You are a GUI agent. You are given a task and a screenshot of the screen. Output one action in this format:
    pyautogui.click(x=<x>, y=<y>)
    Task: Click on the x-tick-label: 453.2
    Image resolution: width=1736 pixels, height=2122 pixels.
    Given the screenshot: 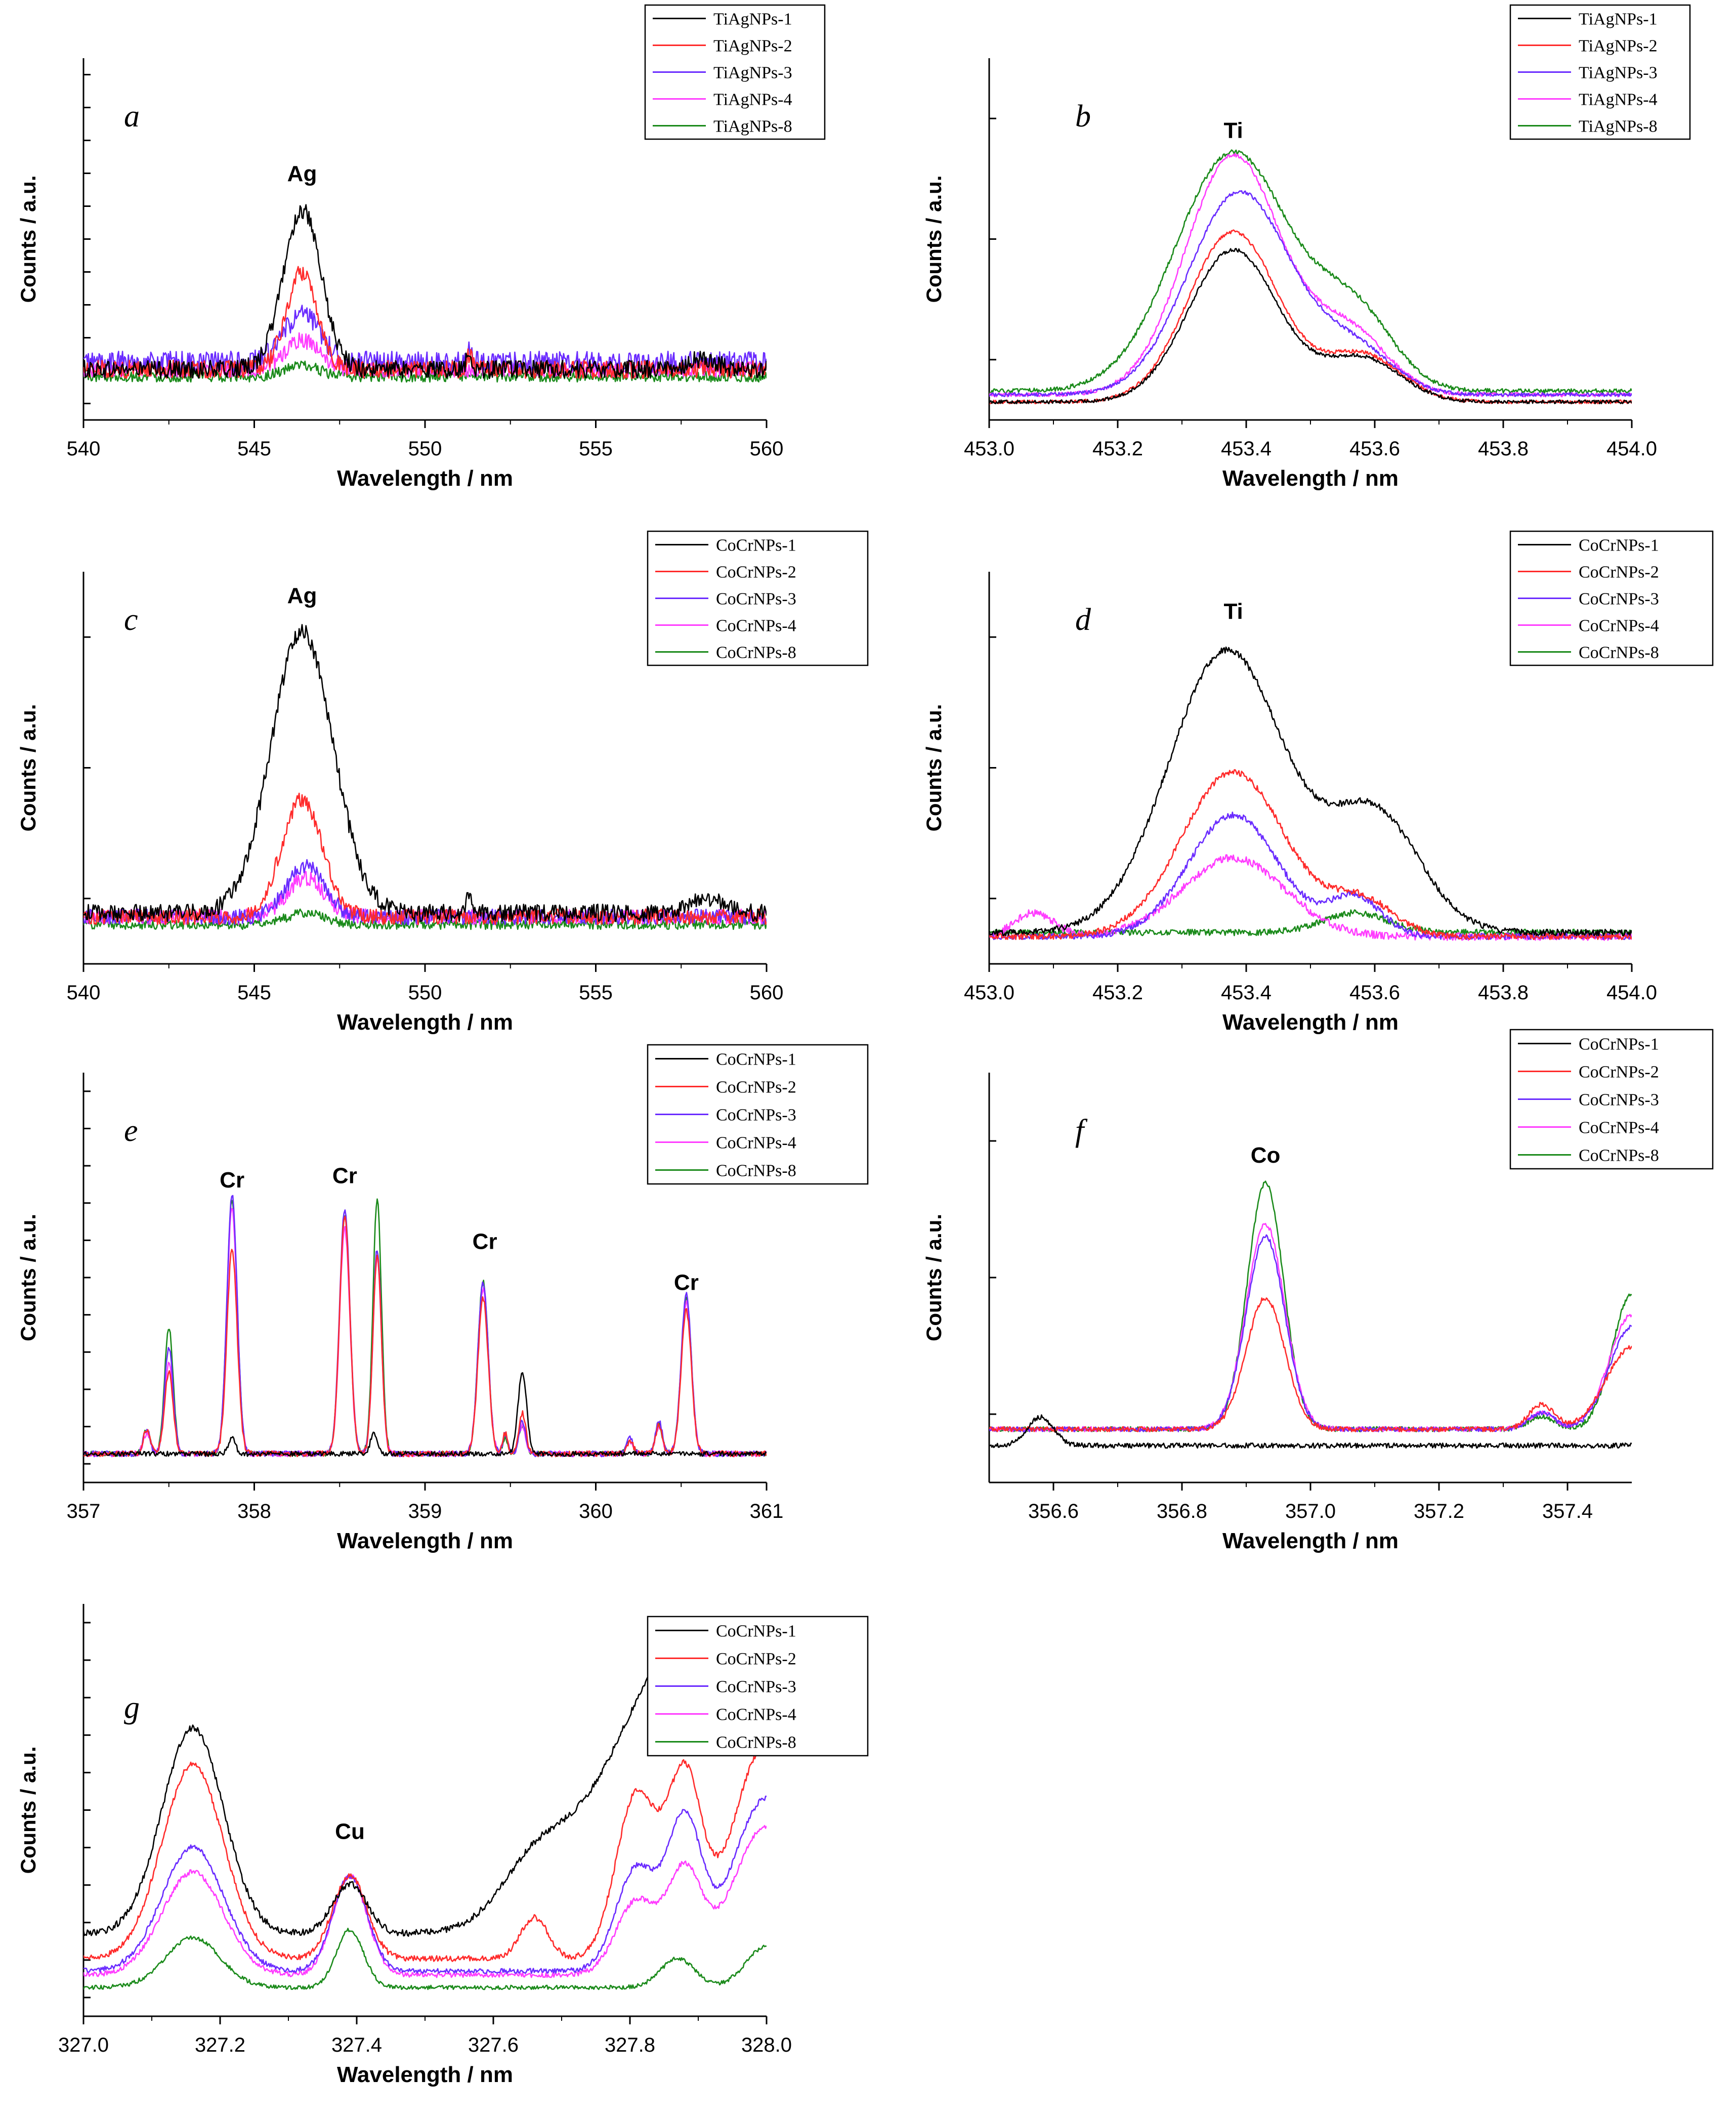 What is the action you would take?
    pyautogui.click(x=1117, y=993)
    